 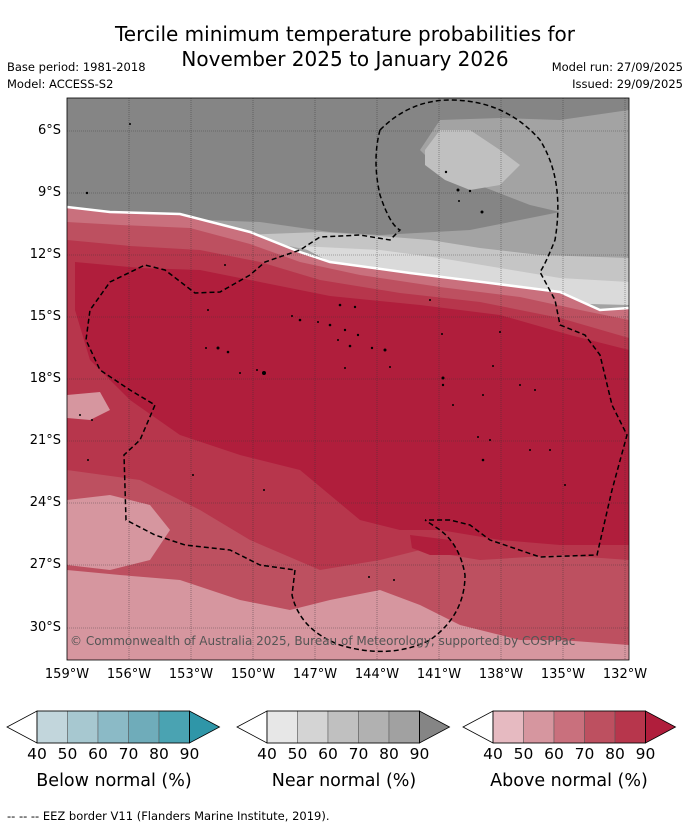 What do you see at coordinates (129, 674) in the screenshot?
I see `lon-label-156w: 156°W` at bounding box center [129, 674].